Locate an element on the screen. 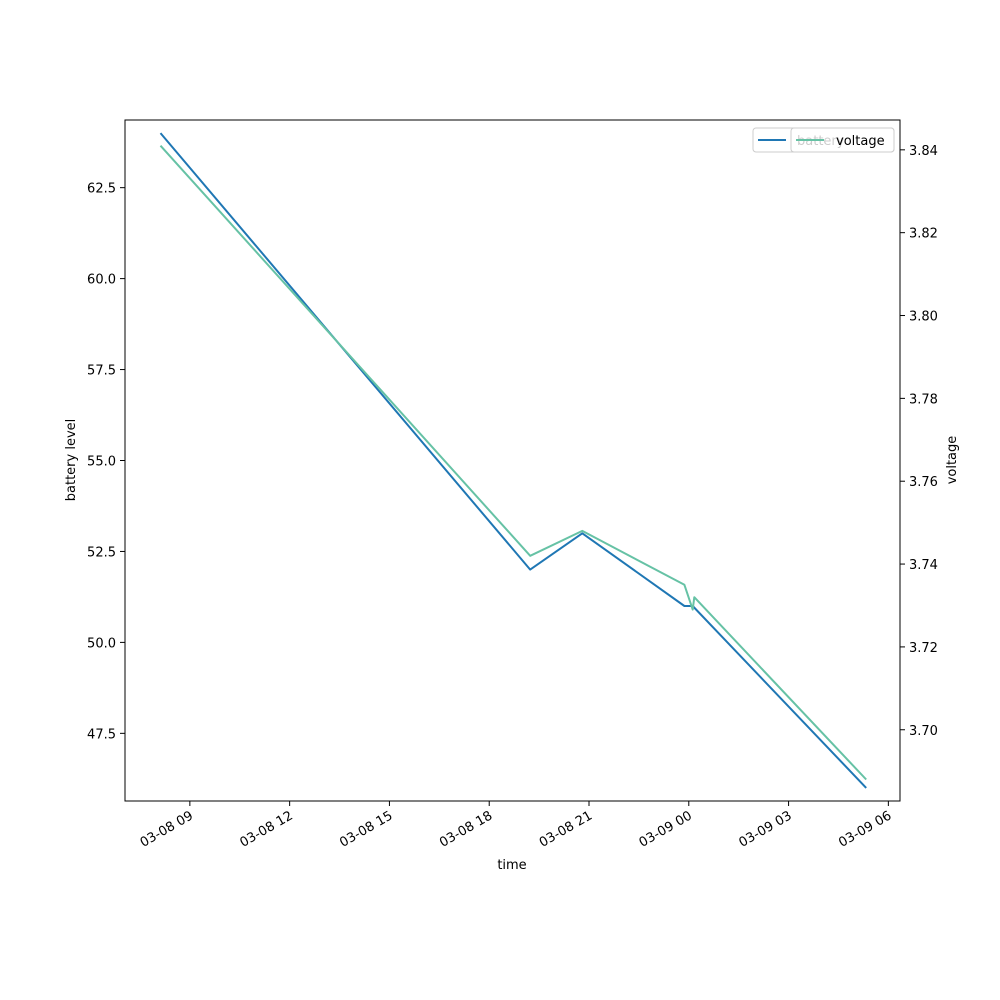 This screenshot has height=1000, width=1000. y-axis-right: 3.70 3.72 3.74 3.76 3.78 3.80 3.82 3.84 is located at coordinates (919, 441).